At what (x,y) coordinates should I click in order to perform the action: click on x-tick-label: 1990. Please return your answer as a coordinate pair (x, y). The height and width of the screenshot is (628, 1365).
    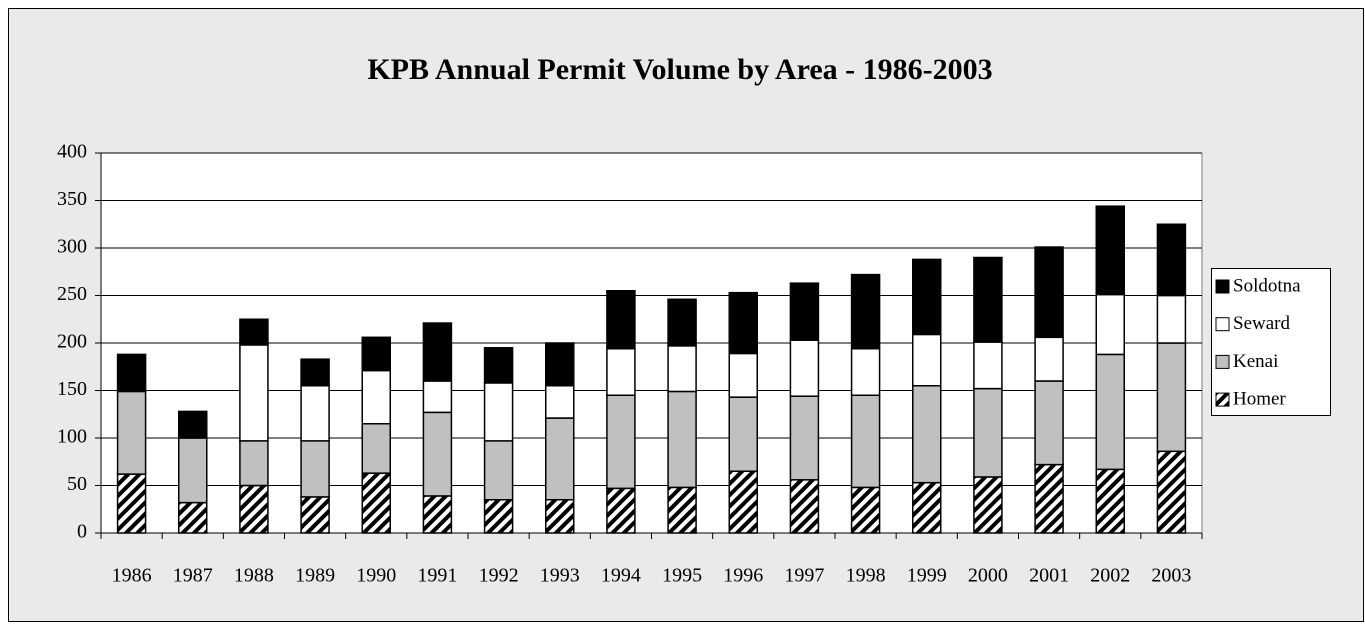
    Looking at the image, I should click on (376, 576).